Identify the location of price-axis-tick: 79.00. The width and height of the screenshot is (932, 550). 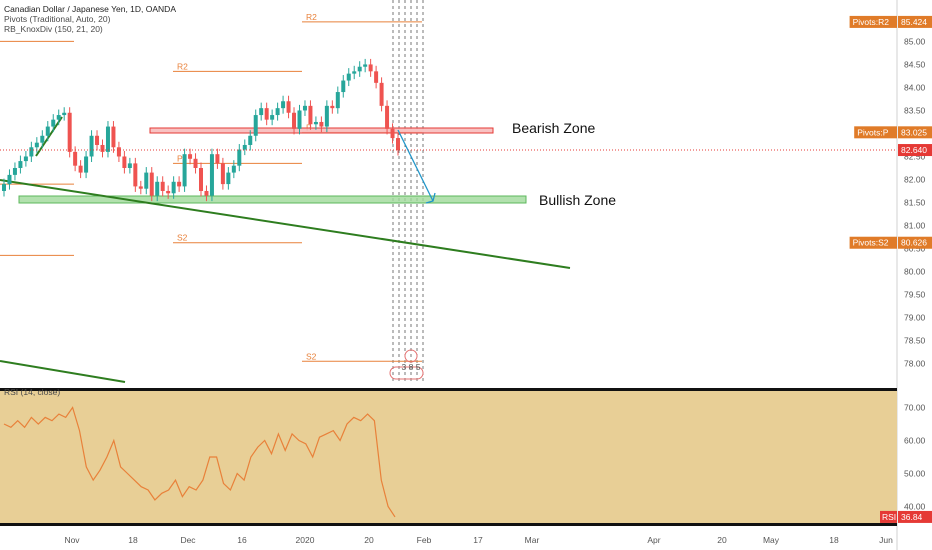
(915, 318).